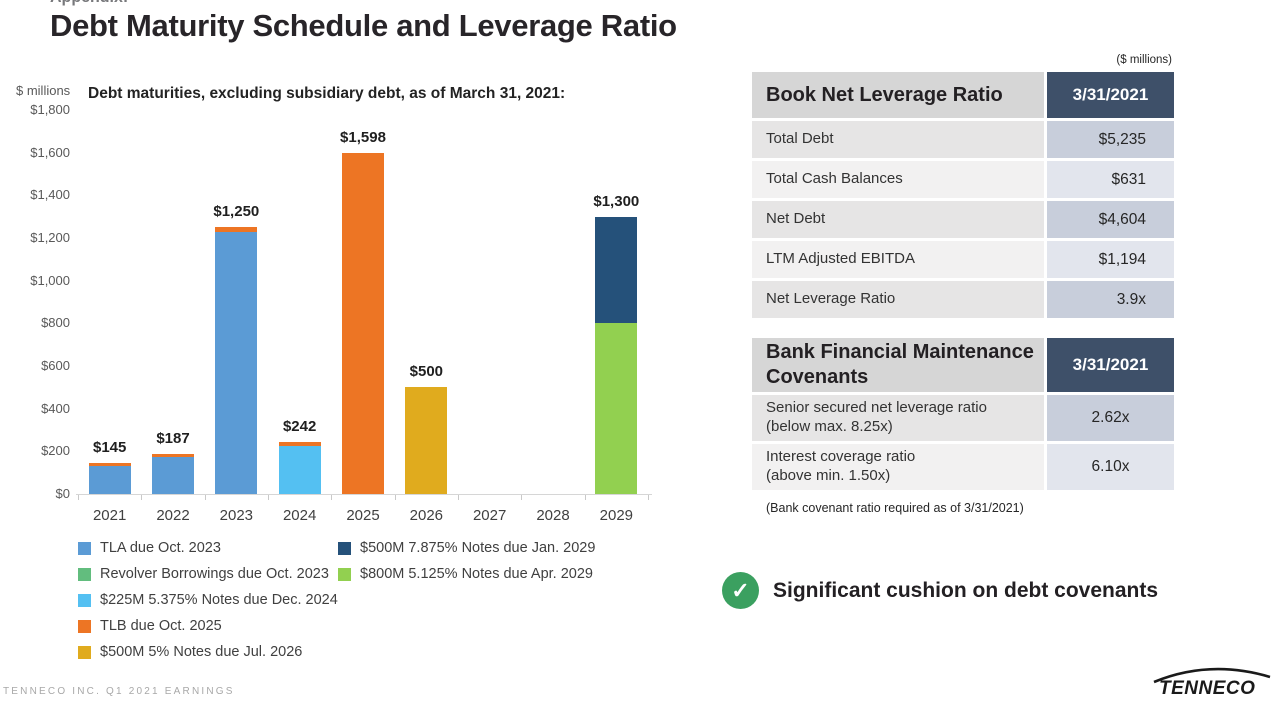 The width and height of the screenshot is (1279, 705). I want to click on legend-item: $500M 7.875% Notes due Jan. 2029, so click(466, 548).